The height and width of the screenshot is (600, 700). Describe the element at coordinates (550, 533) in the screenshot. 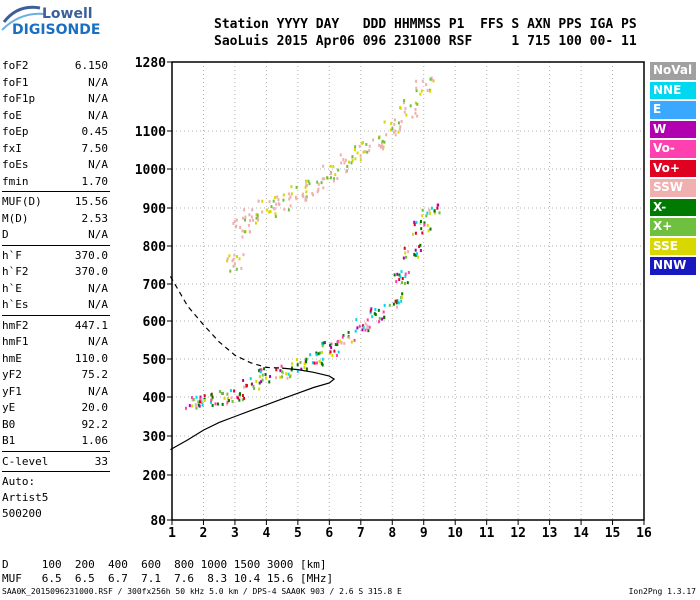

I see `x-tick-label: 13` at that location.